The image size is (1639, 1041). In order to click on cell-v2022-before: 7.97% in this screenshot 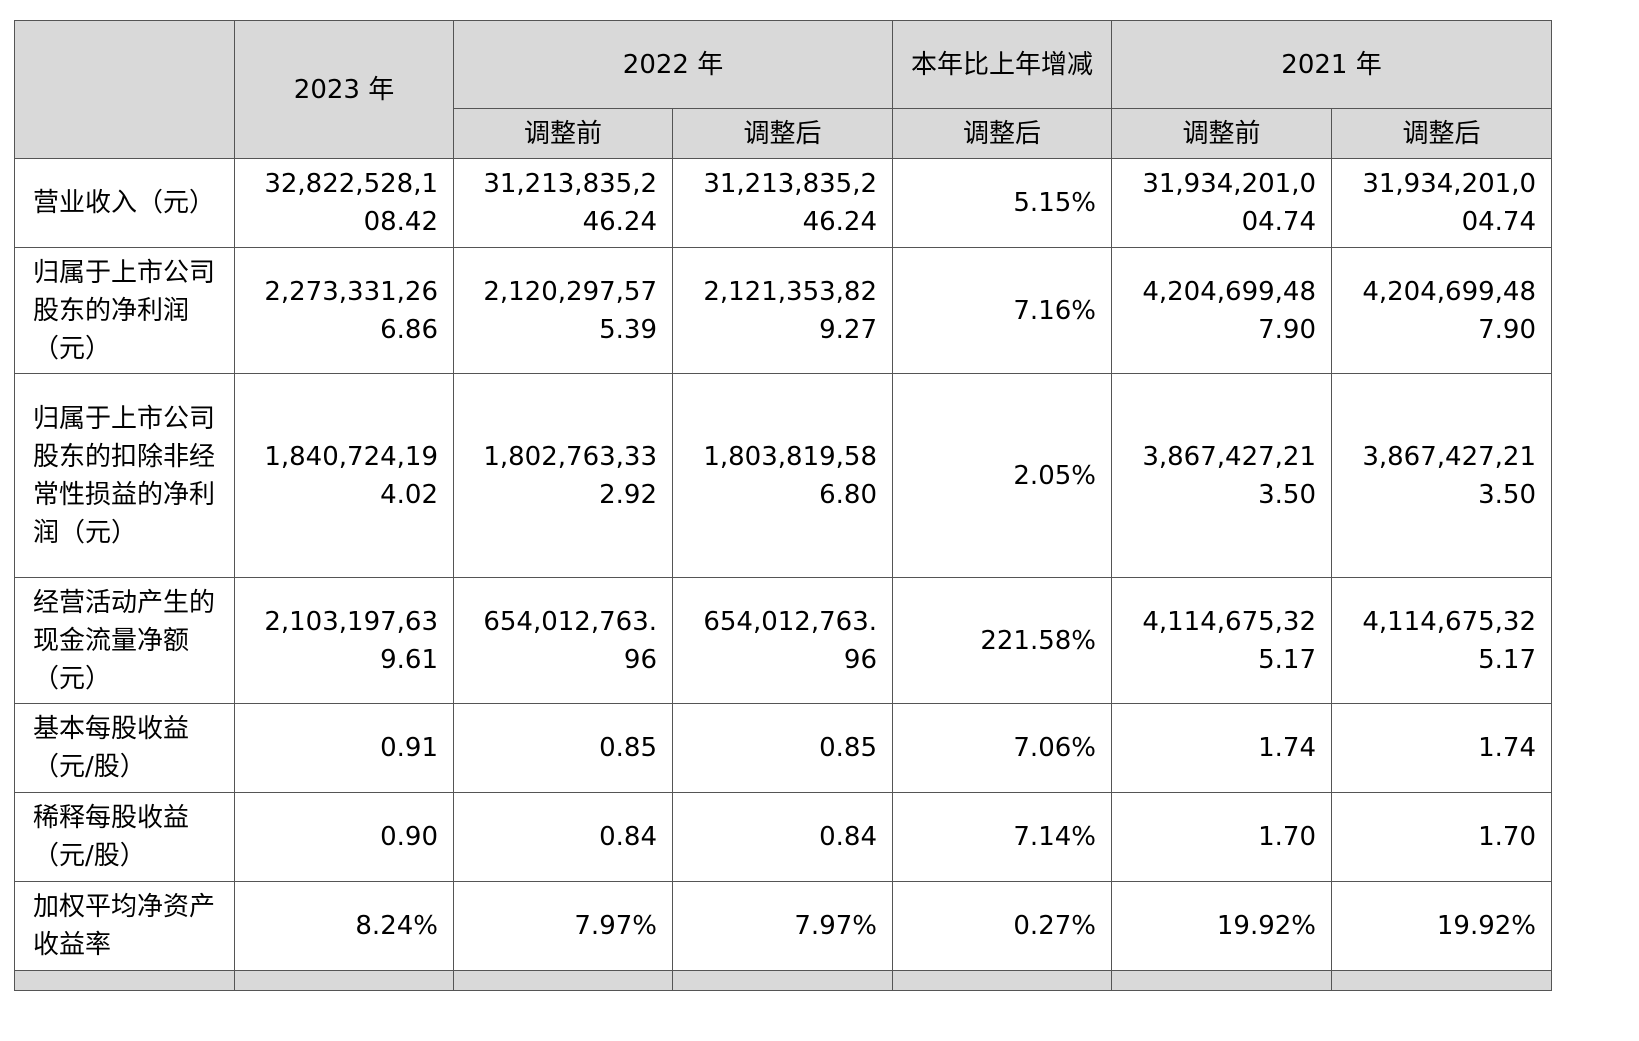, I will do `click(563, 926)`.